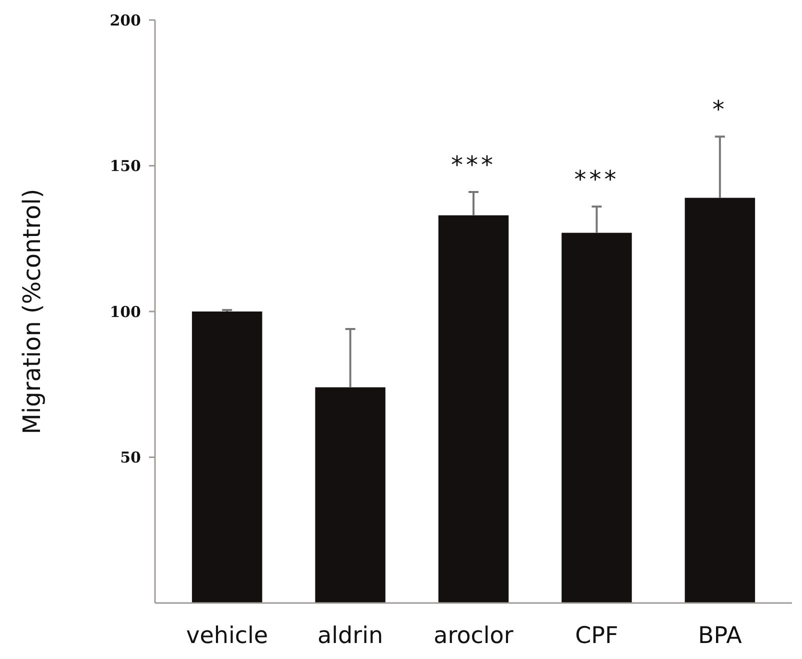 The height and width of the screenshot is (659, 802). Describe the element at coordinates (720, 109) in the screenshot. I see `annotation: *` at that location.